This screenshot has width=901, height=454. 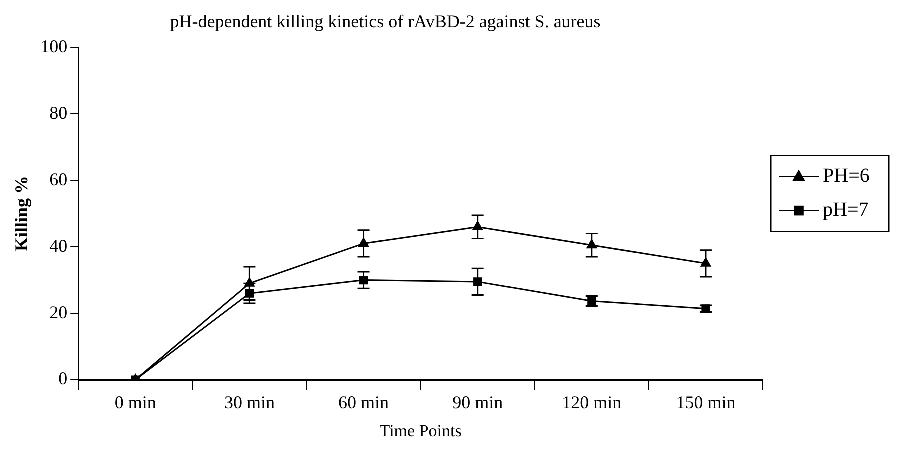 What do you see at coordinates (364, 402) in the screenshot?
I see `x-tick-label: 60 min` at bounding box center [364, 402].